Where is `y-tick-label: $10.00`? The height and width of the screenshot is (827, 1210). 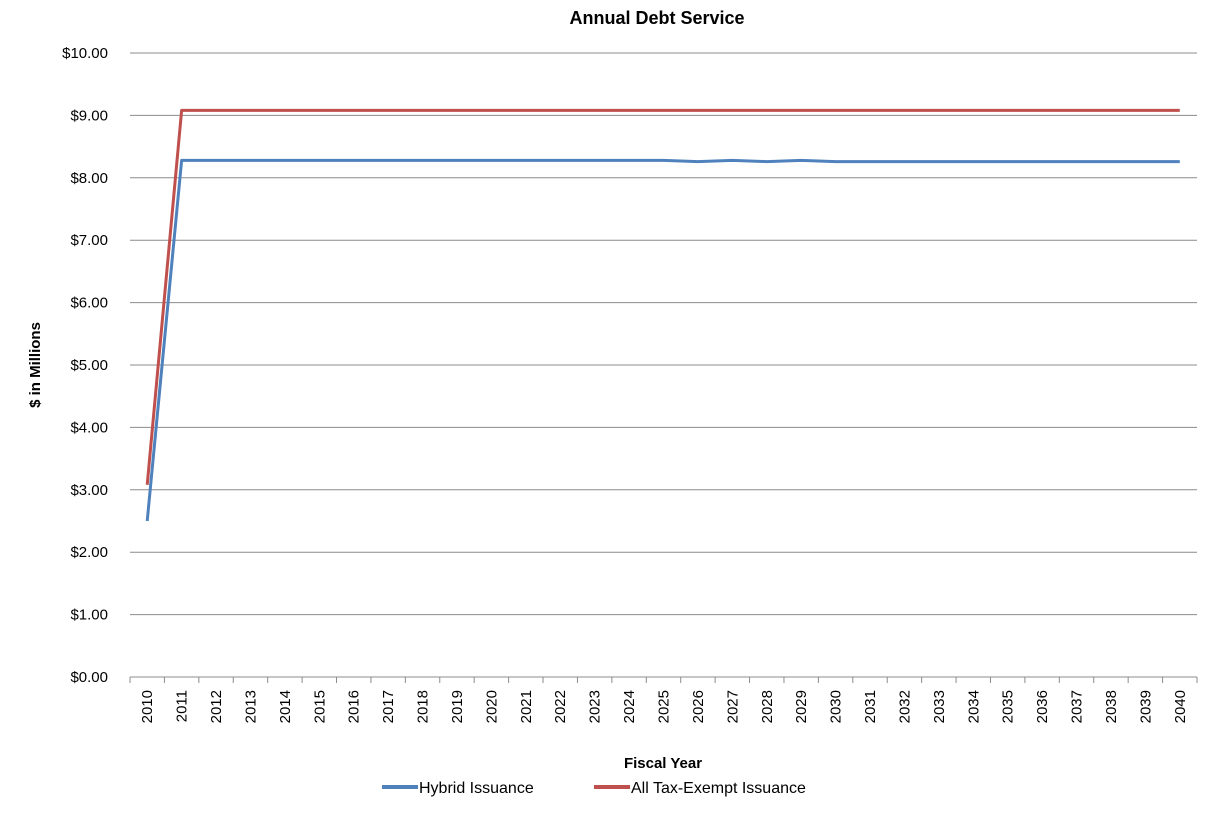 y-tick-label: $10.00 is located at coordinates (85, 53).